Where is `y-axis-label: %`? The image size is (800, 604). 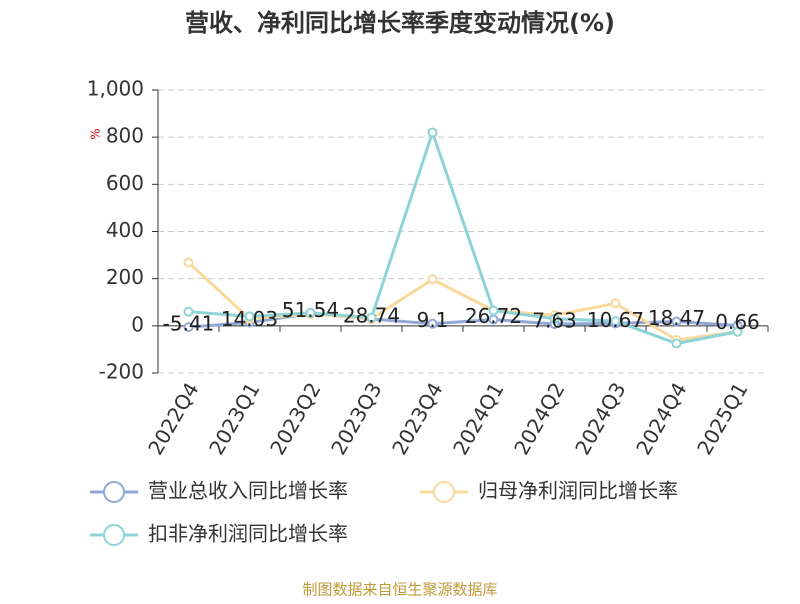
y-axis-label: % is located at coordinates (96, 133).